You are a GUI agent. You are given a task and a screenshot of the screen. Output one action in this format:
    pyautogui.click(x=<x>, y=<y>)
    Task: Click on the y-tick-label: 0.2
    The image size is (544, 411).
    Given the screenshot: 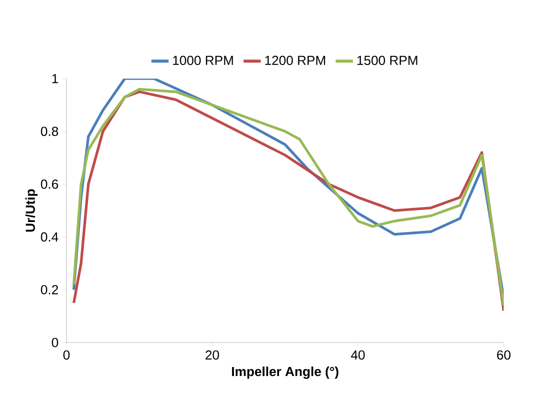 What is the action you would take?
    pyautogui.click(x=49, y=289)
    